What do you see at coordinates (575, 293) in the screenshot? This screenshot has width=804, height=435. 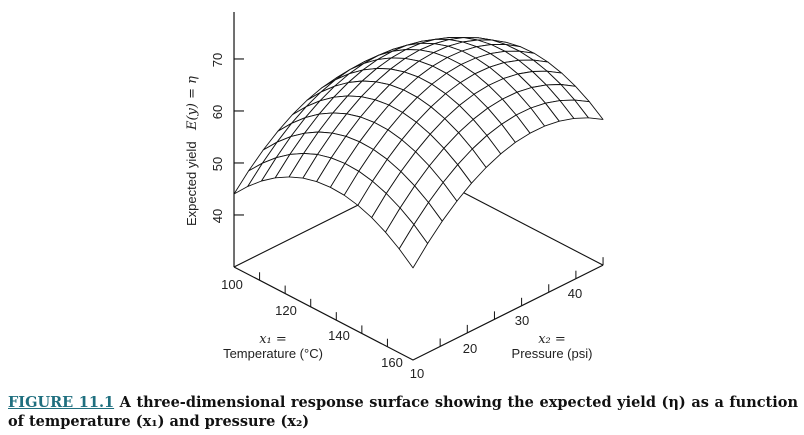 I see `x2-tick-label-40: 40` at bounding box center [575, 293].